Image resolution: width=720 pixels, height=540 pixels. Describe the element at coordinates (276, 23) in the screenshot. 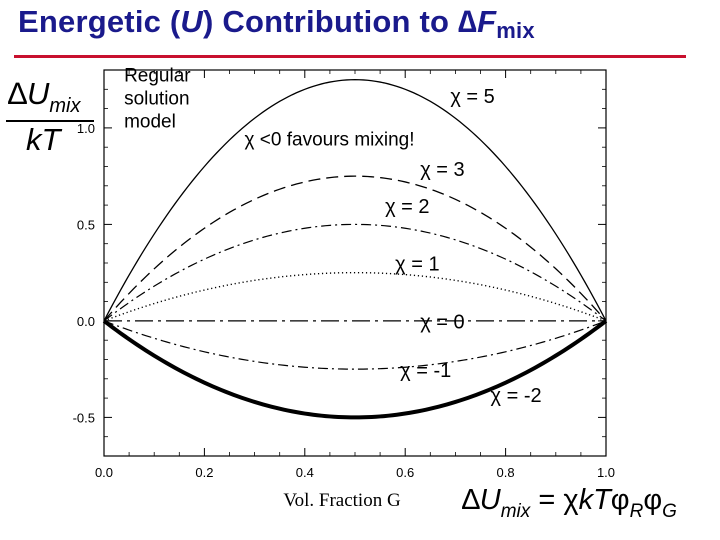

I see `slide-title: Energetic (U) Contribution to ∆Fmix` at that location.